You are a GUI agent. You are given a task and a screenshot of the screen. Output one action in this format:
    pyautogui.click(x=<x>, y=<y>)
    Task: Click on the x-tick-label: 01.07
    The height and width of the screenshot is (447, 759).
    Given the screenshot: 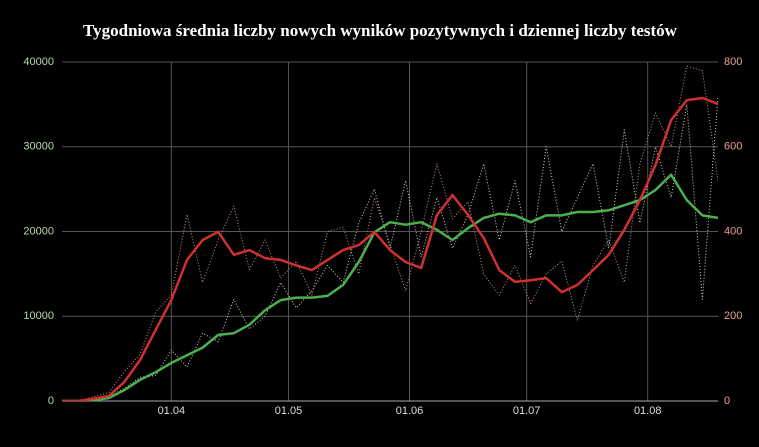 What is the action you would take?
    pyautogui.click(x=527, y=411)
    